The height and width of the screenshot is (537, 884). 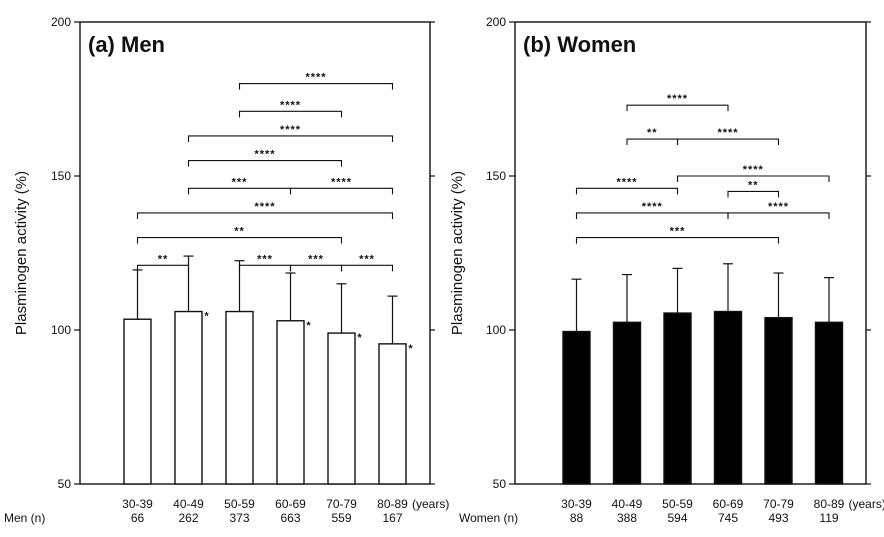 What do you see at coordinates (138, 518) in the screenshot?
I see `n-value: 66` at bounding box center [138, 518].